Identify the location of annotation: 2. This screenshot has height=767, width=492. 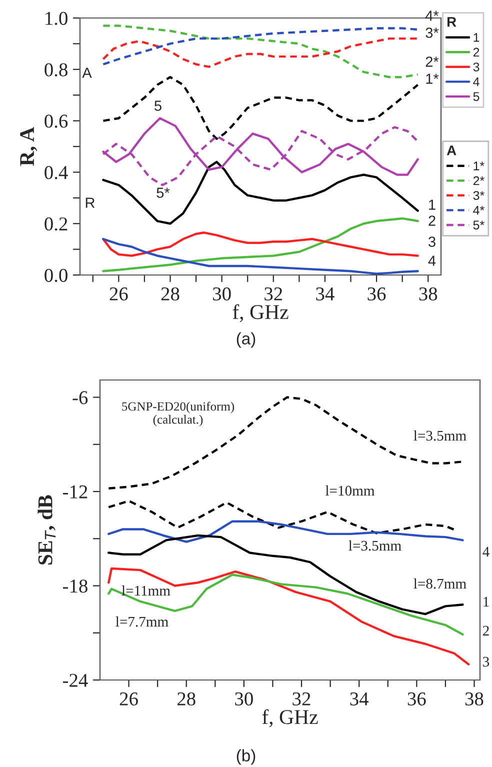
(432, 221).